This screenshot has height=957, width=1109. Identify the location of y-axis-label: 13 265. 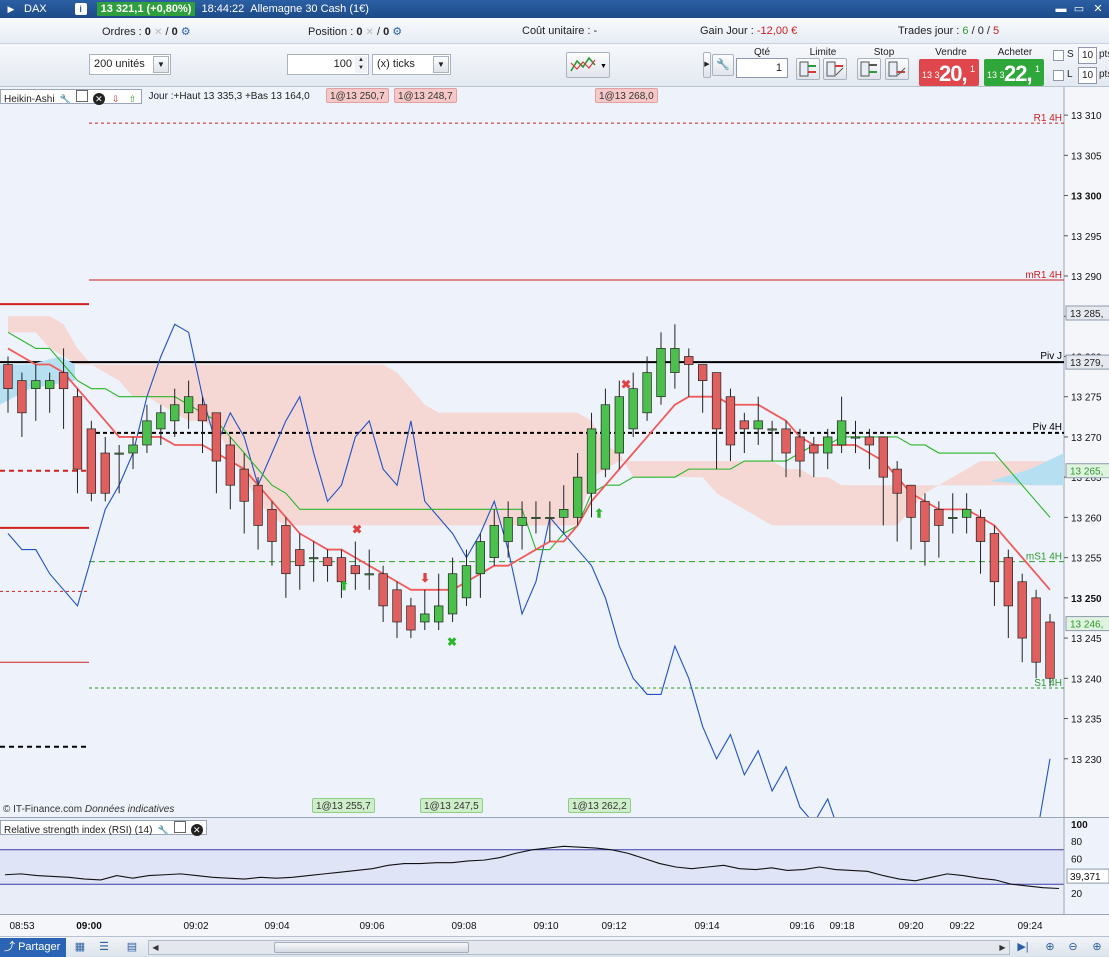
(1086, 478).